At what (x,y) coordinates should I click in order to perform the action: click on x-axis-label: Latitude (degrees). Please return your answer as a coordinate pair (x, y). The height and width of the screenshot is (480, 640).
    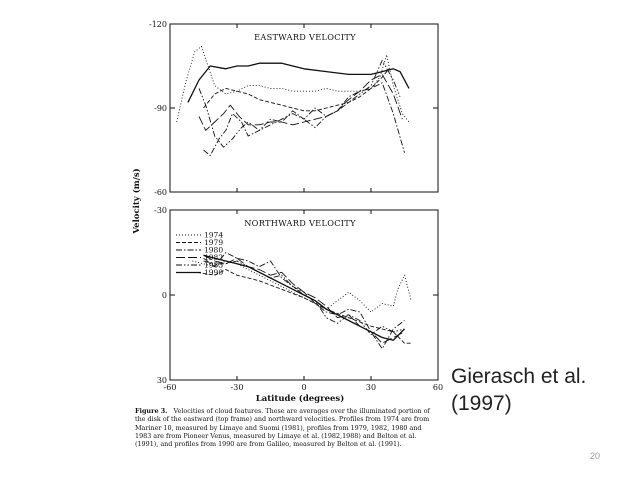
    Looking at the image, I should click on (300, 398).